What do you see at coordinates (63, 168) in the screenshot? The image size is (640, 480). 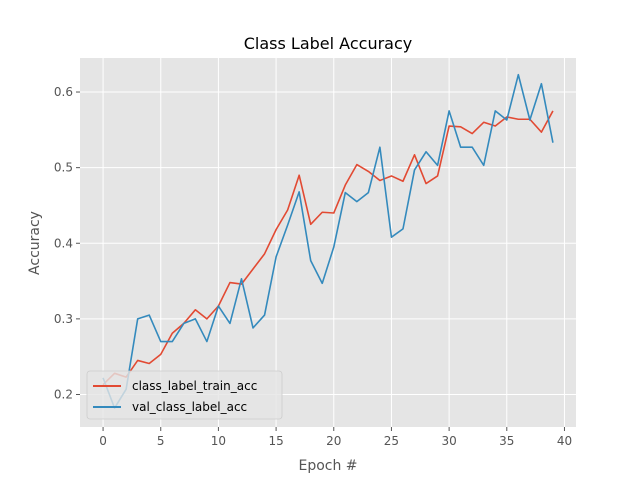 I see `y-tick-label: 0.5` at bounding box center [63, 168].